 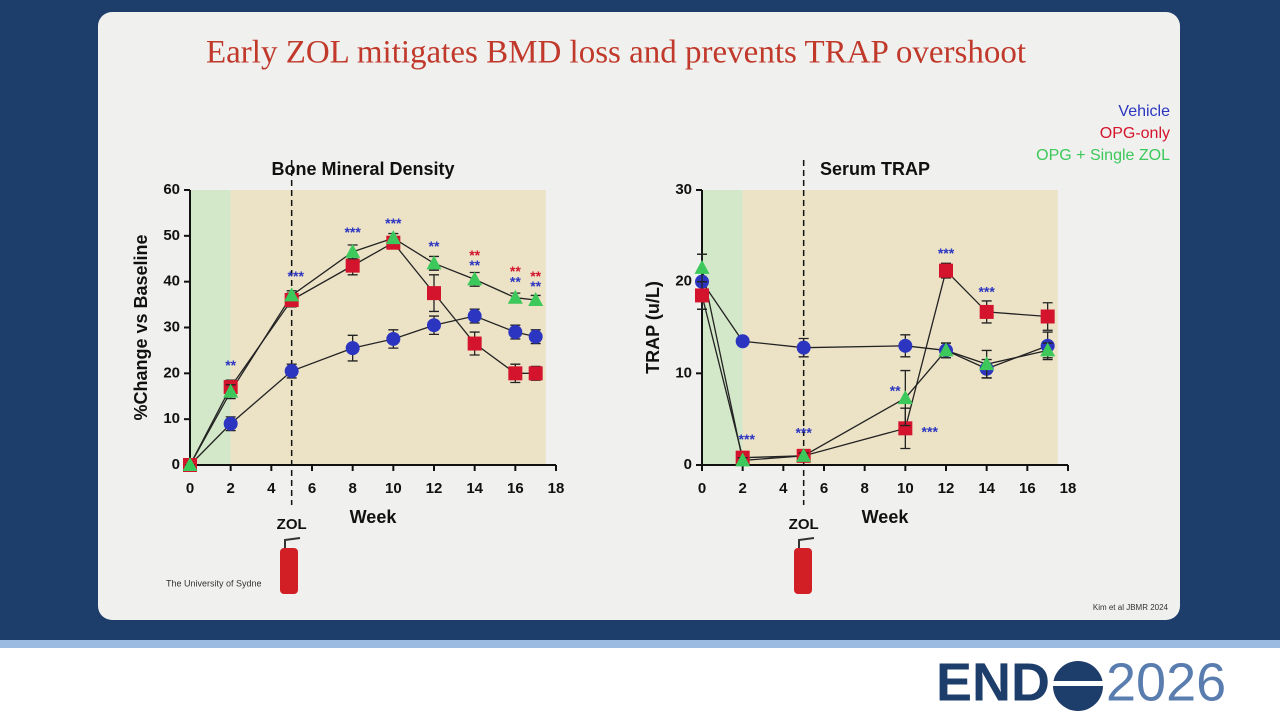 I want to click on y-axis-label: %Change vs Baseline, so click(x=141, y=327).